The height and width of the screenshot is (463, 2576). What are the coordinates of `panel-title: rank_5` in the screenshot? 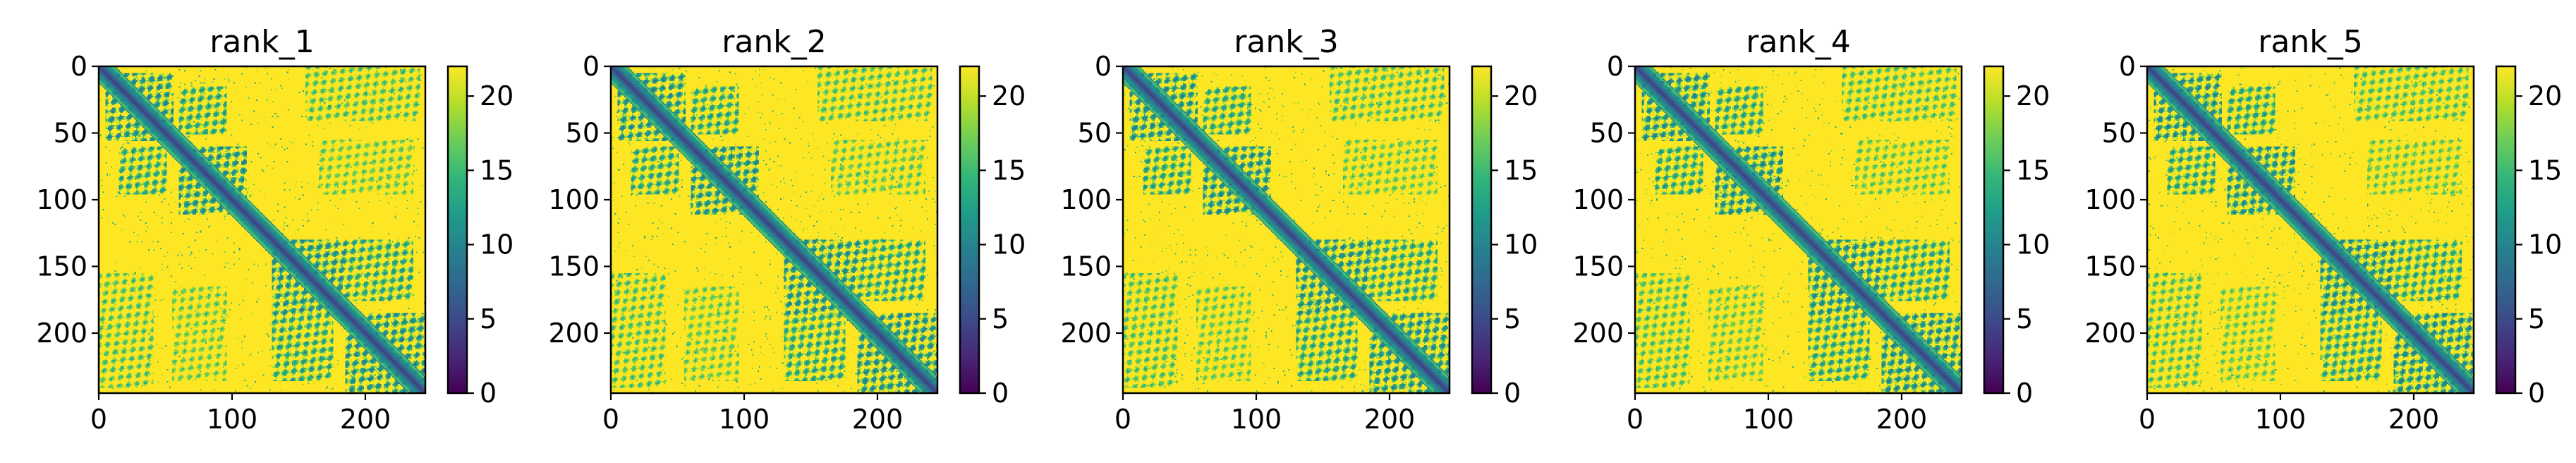 It's located at (2310, 42).